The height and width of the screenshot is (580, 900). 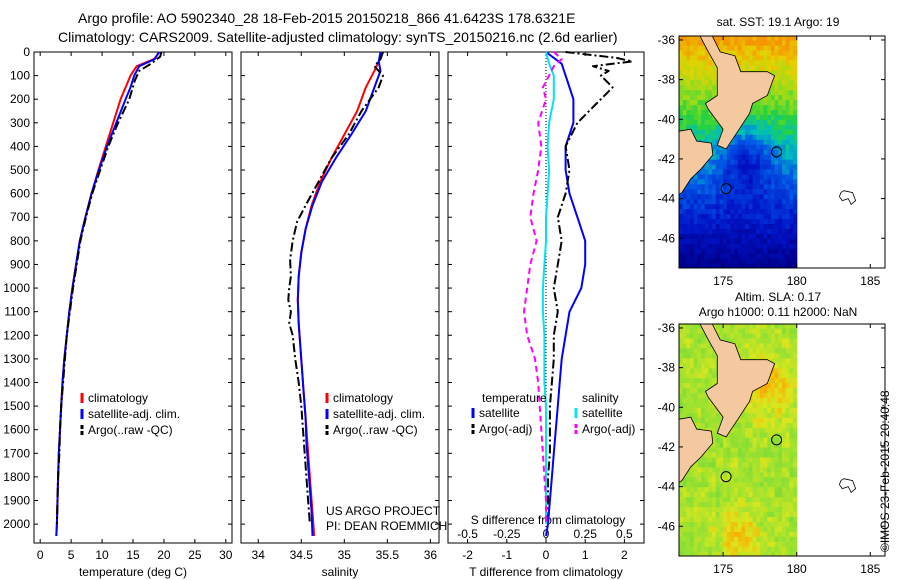 What do you see at coordinates (431, 555) in the screenshot?
I see `x-tick-label: 36` at bounding box center [431, 555].